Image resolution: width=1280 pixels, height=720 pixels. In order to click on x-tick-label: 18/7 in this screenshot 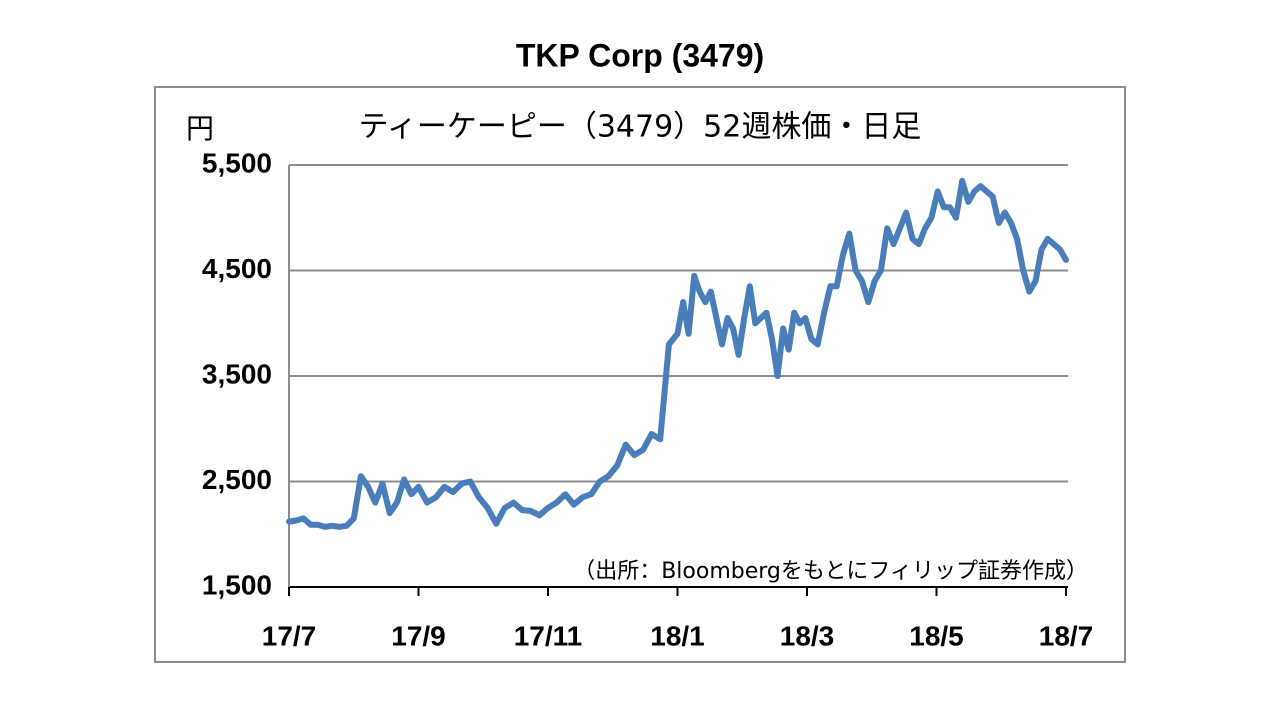, I will do `click(1066, 635)`.